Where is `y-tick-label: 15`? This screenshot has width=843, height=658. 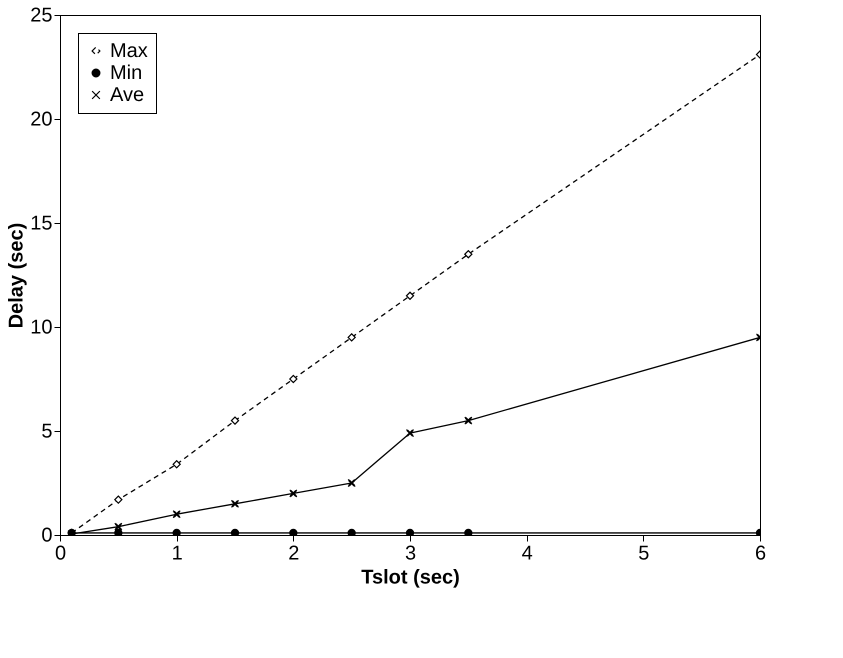
y-tick-label: 15 is located at coordinates (41, 223).